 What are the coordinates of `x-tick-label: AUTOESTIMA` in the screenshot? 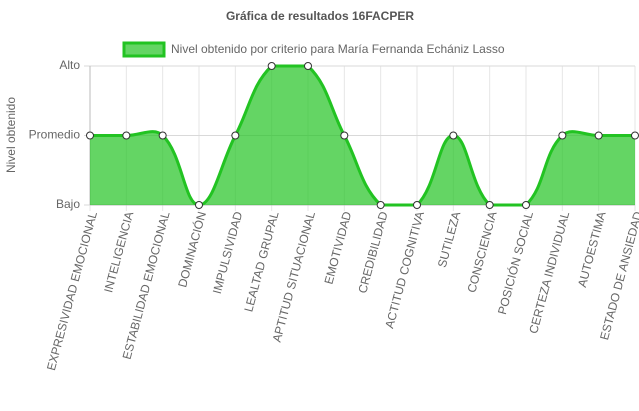 It's located at (592, 249).